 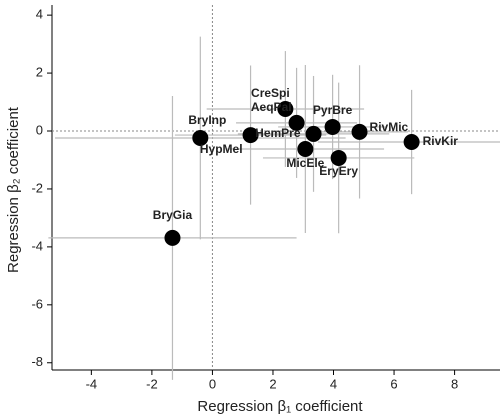 I want to click on x-axis-title: Regression β₁ coefficient, so click(x=280, y=406).